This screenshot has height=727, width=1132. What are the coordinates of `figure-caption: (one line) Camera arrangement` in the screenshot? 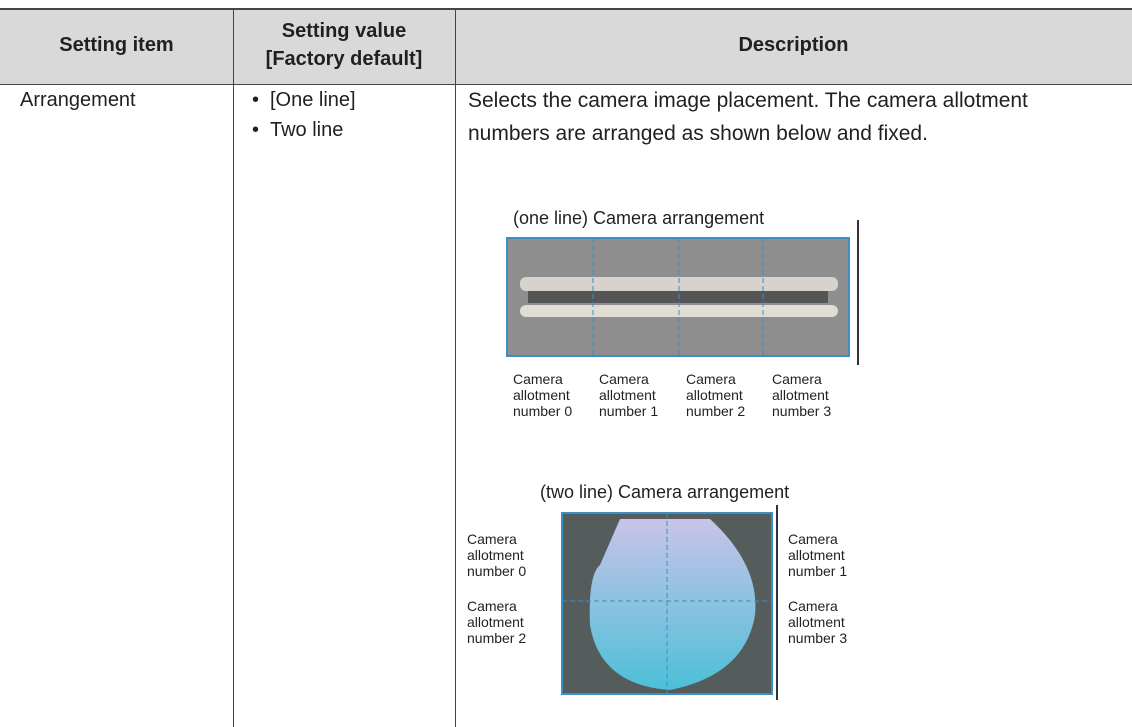 It's located at (639, 218).